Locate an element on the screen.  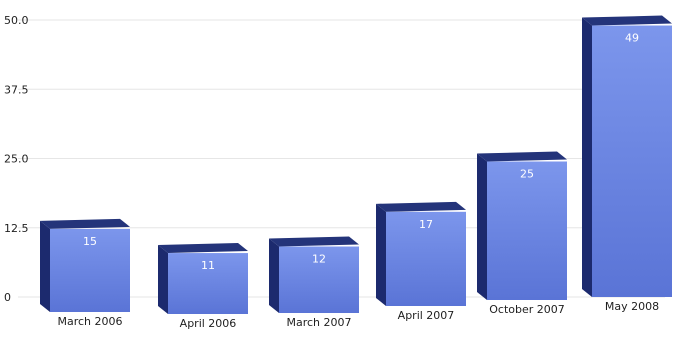
x-tick-label: October 2007 is located at coordinates (527, 309).